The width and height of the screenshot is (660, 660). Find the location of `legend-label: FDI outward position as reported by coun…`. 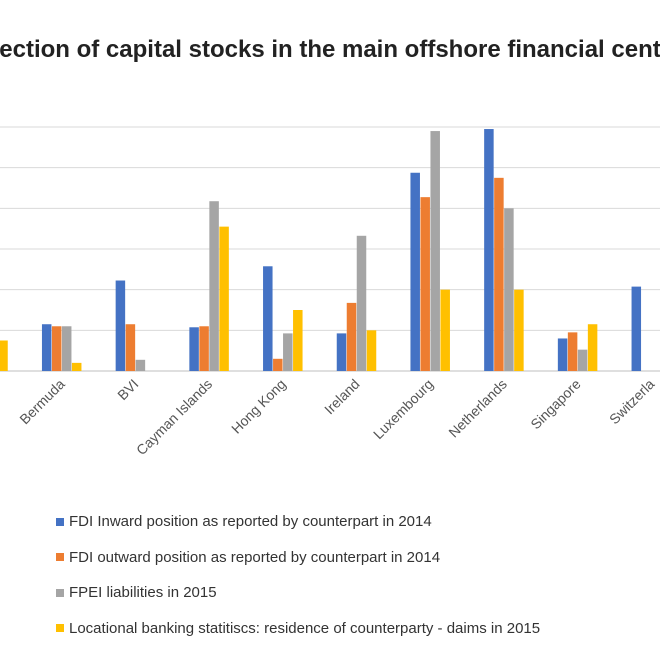

legend-label: FDI outward position as reported by coun… is located at coordinates (255, 557).